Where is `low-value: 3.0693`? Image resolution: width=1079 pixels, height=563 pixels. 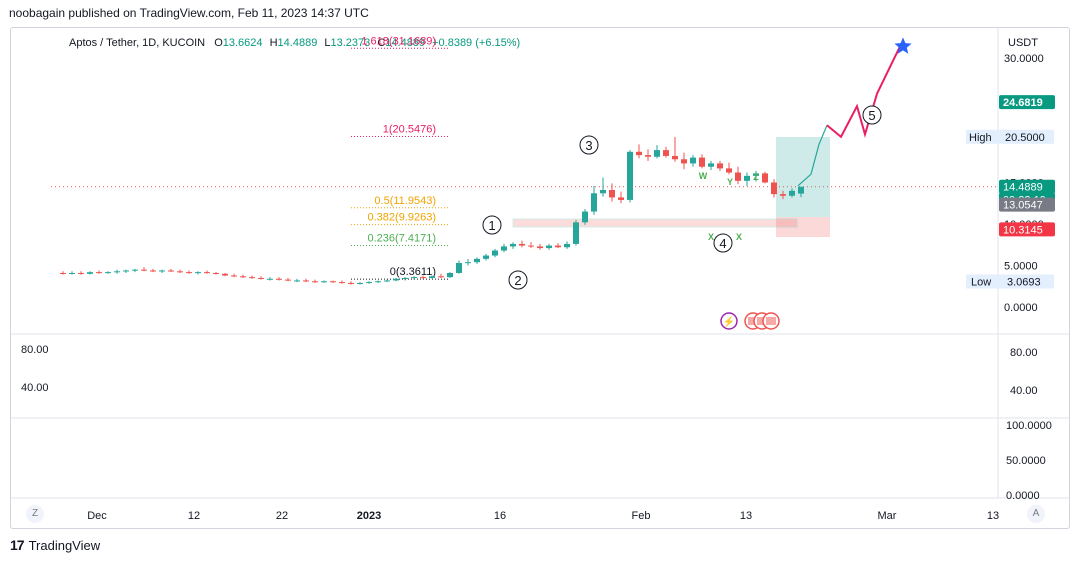 low-value: 3.0693 is located at coordinates (1024, 283).